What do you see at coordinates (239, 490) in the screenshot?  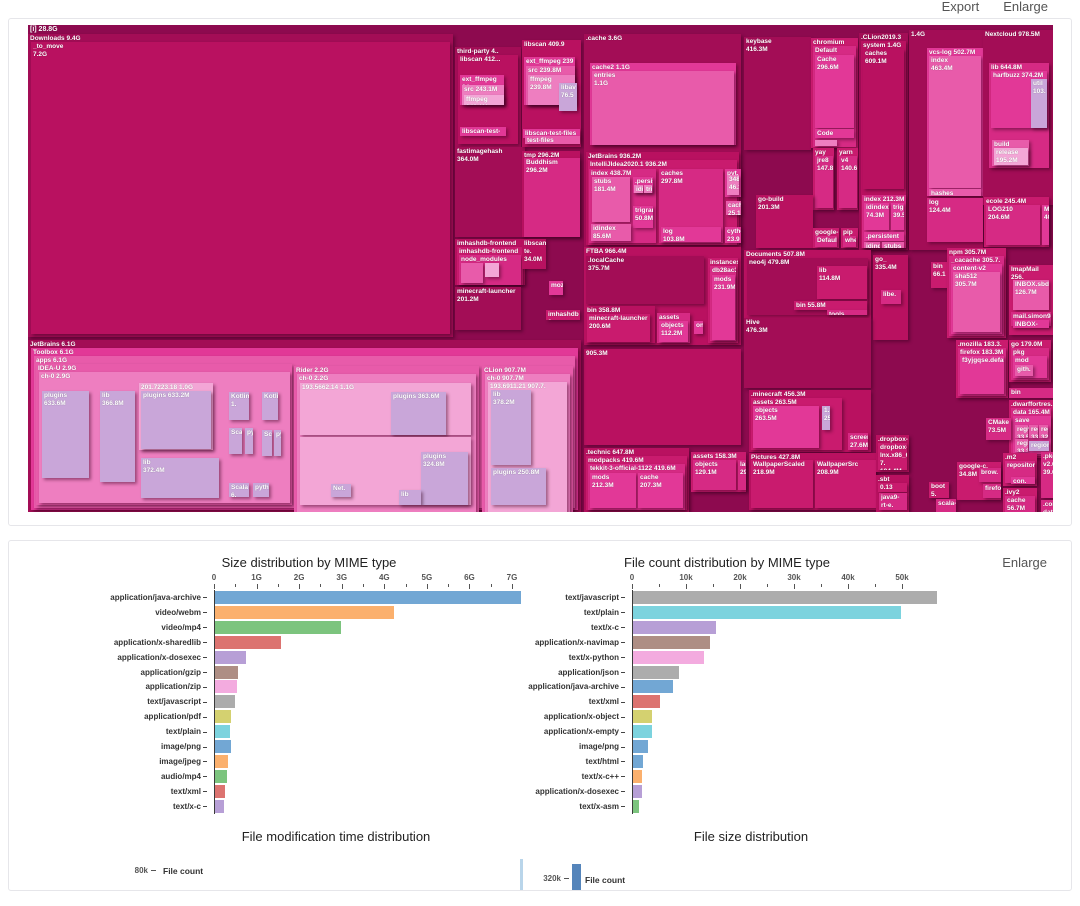 I see `treemap-node: Scala 6.` at bounding box center [239, 490].